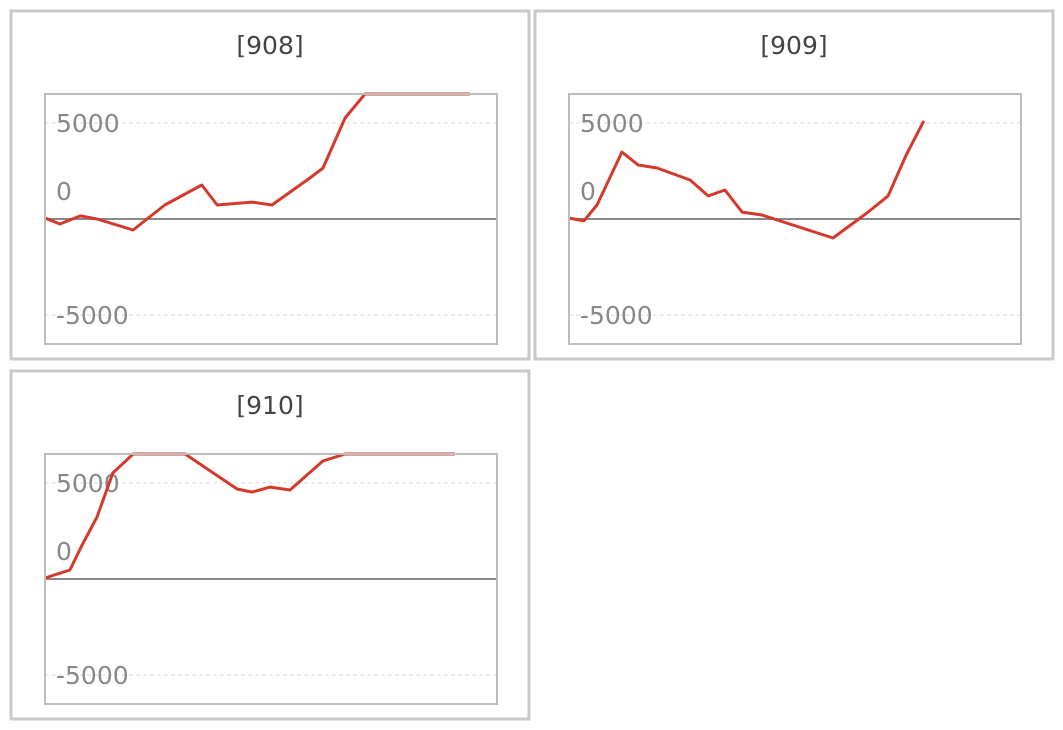  What do you see at coordinates (269, 405) in the screenshot?
I see `chart-title: [910]` at bounding box center [269, 405].